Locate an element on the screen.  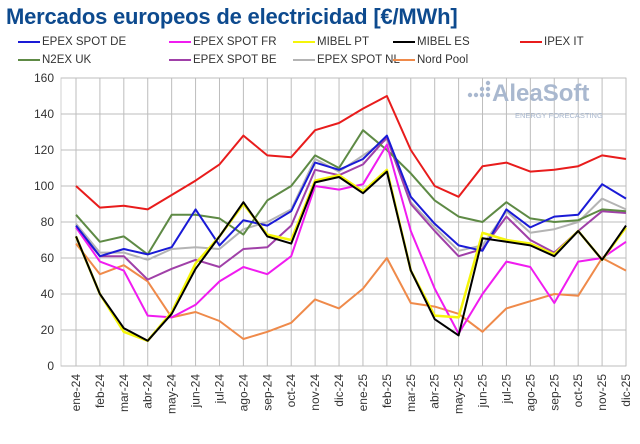
x-tick-label: mar-24 is located at coordinates (124, 393).